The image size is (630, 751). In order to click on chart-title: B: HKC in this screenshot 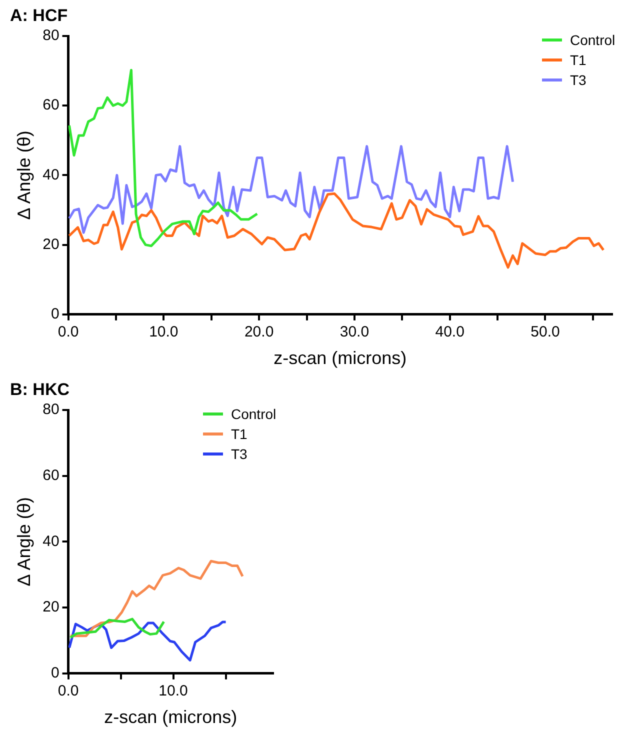, I will do `click(39, 389)`.